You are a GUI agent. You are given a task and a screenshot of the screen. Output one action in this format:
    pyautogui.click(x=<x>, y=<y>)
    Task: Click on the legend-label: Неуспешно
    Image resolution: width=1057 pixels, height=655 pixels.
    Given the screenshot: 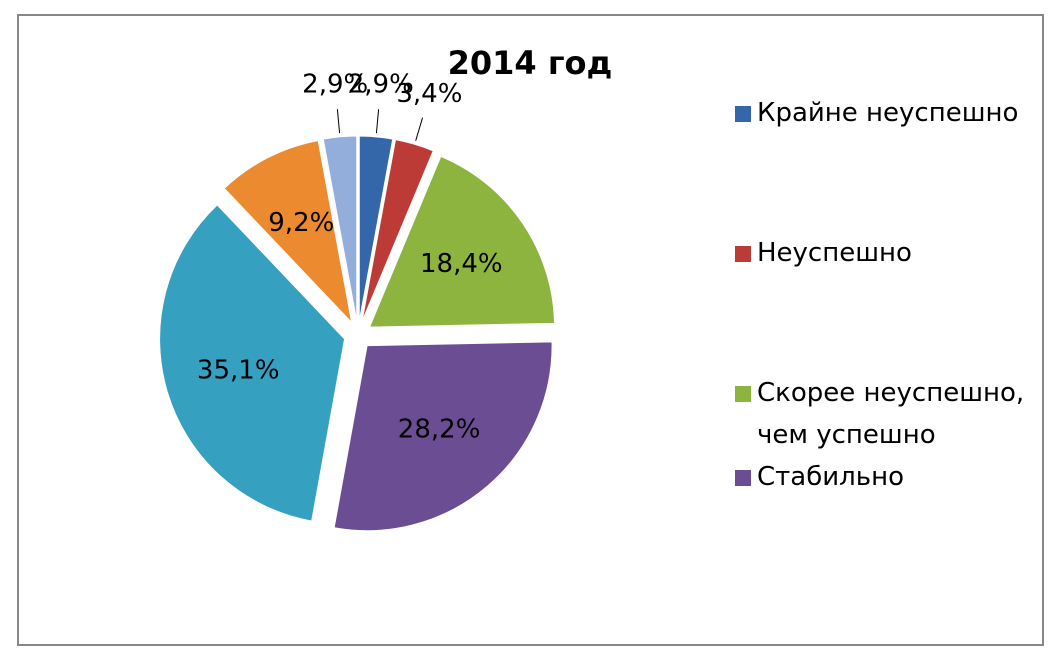 What is the action you would take?
    pyautogui.click(x=834, y=253)
    